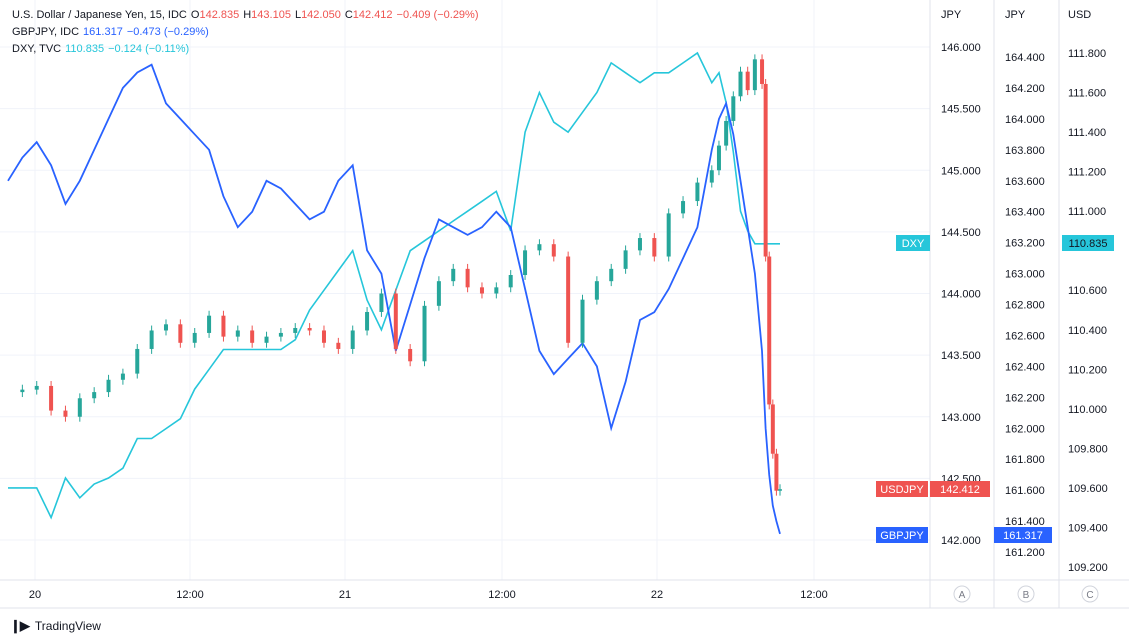  What do you see at coordinates (67, 626) in the screenshot?
I see `footer-brand: TradingView` at bounding box center [67, 626].